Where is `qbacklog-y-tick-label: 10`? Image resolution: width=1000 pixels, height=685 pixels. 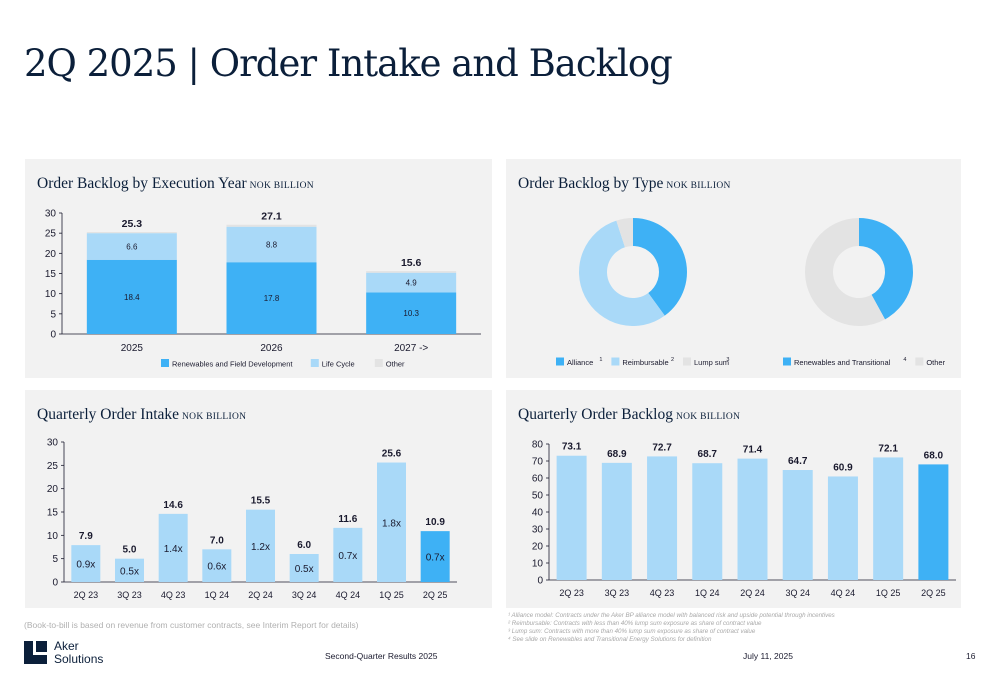 qbacklog-y-tick-label: 10 is located at coordinates (538, 564).